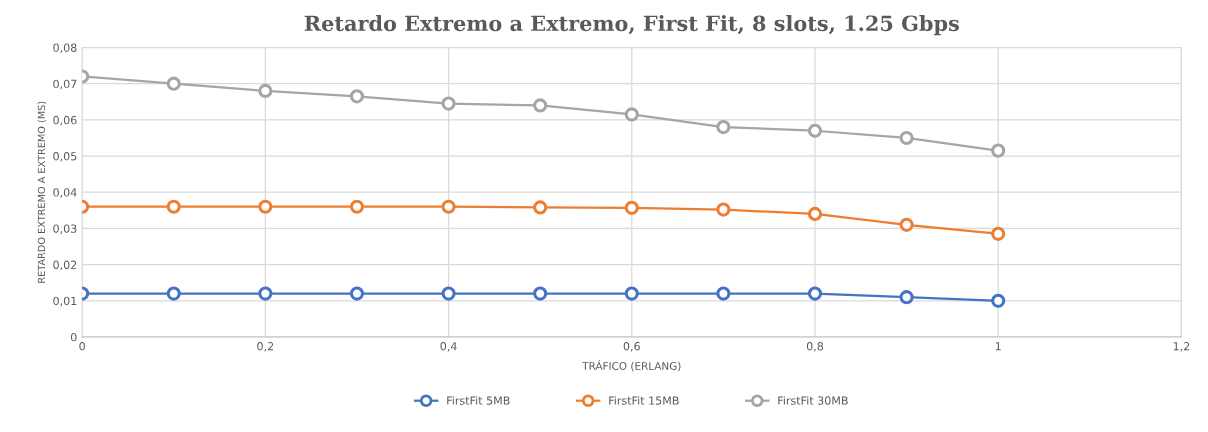 The height and width of the screenshot is (432, 1208). Describe the element at coordinates (65, 120) in the screenshot. I see `y-tick-label: 0,06` at that location.